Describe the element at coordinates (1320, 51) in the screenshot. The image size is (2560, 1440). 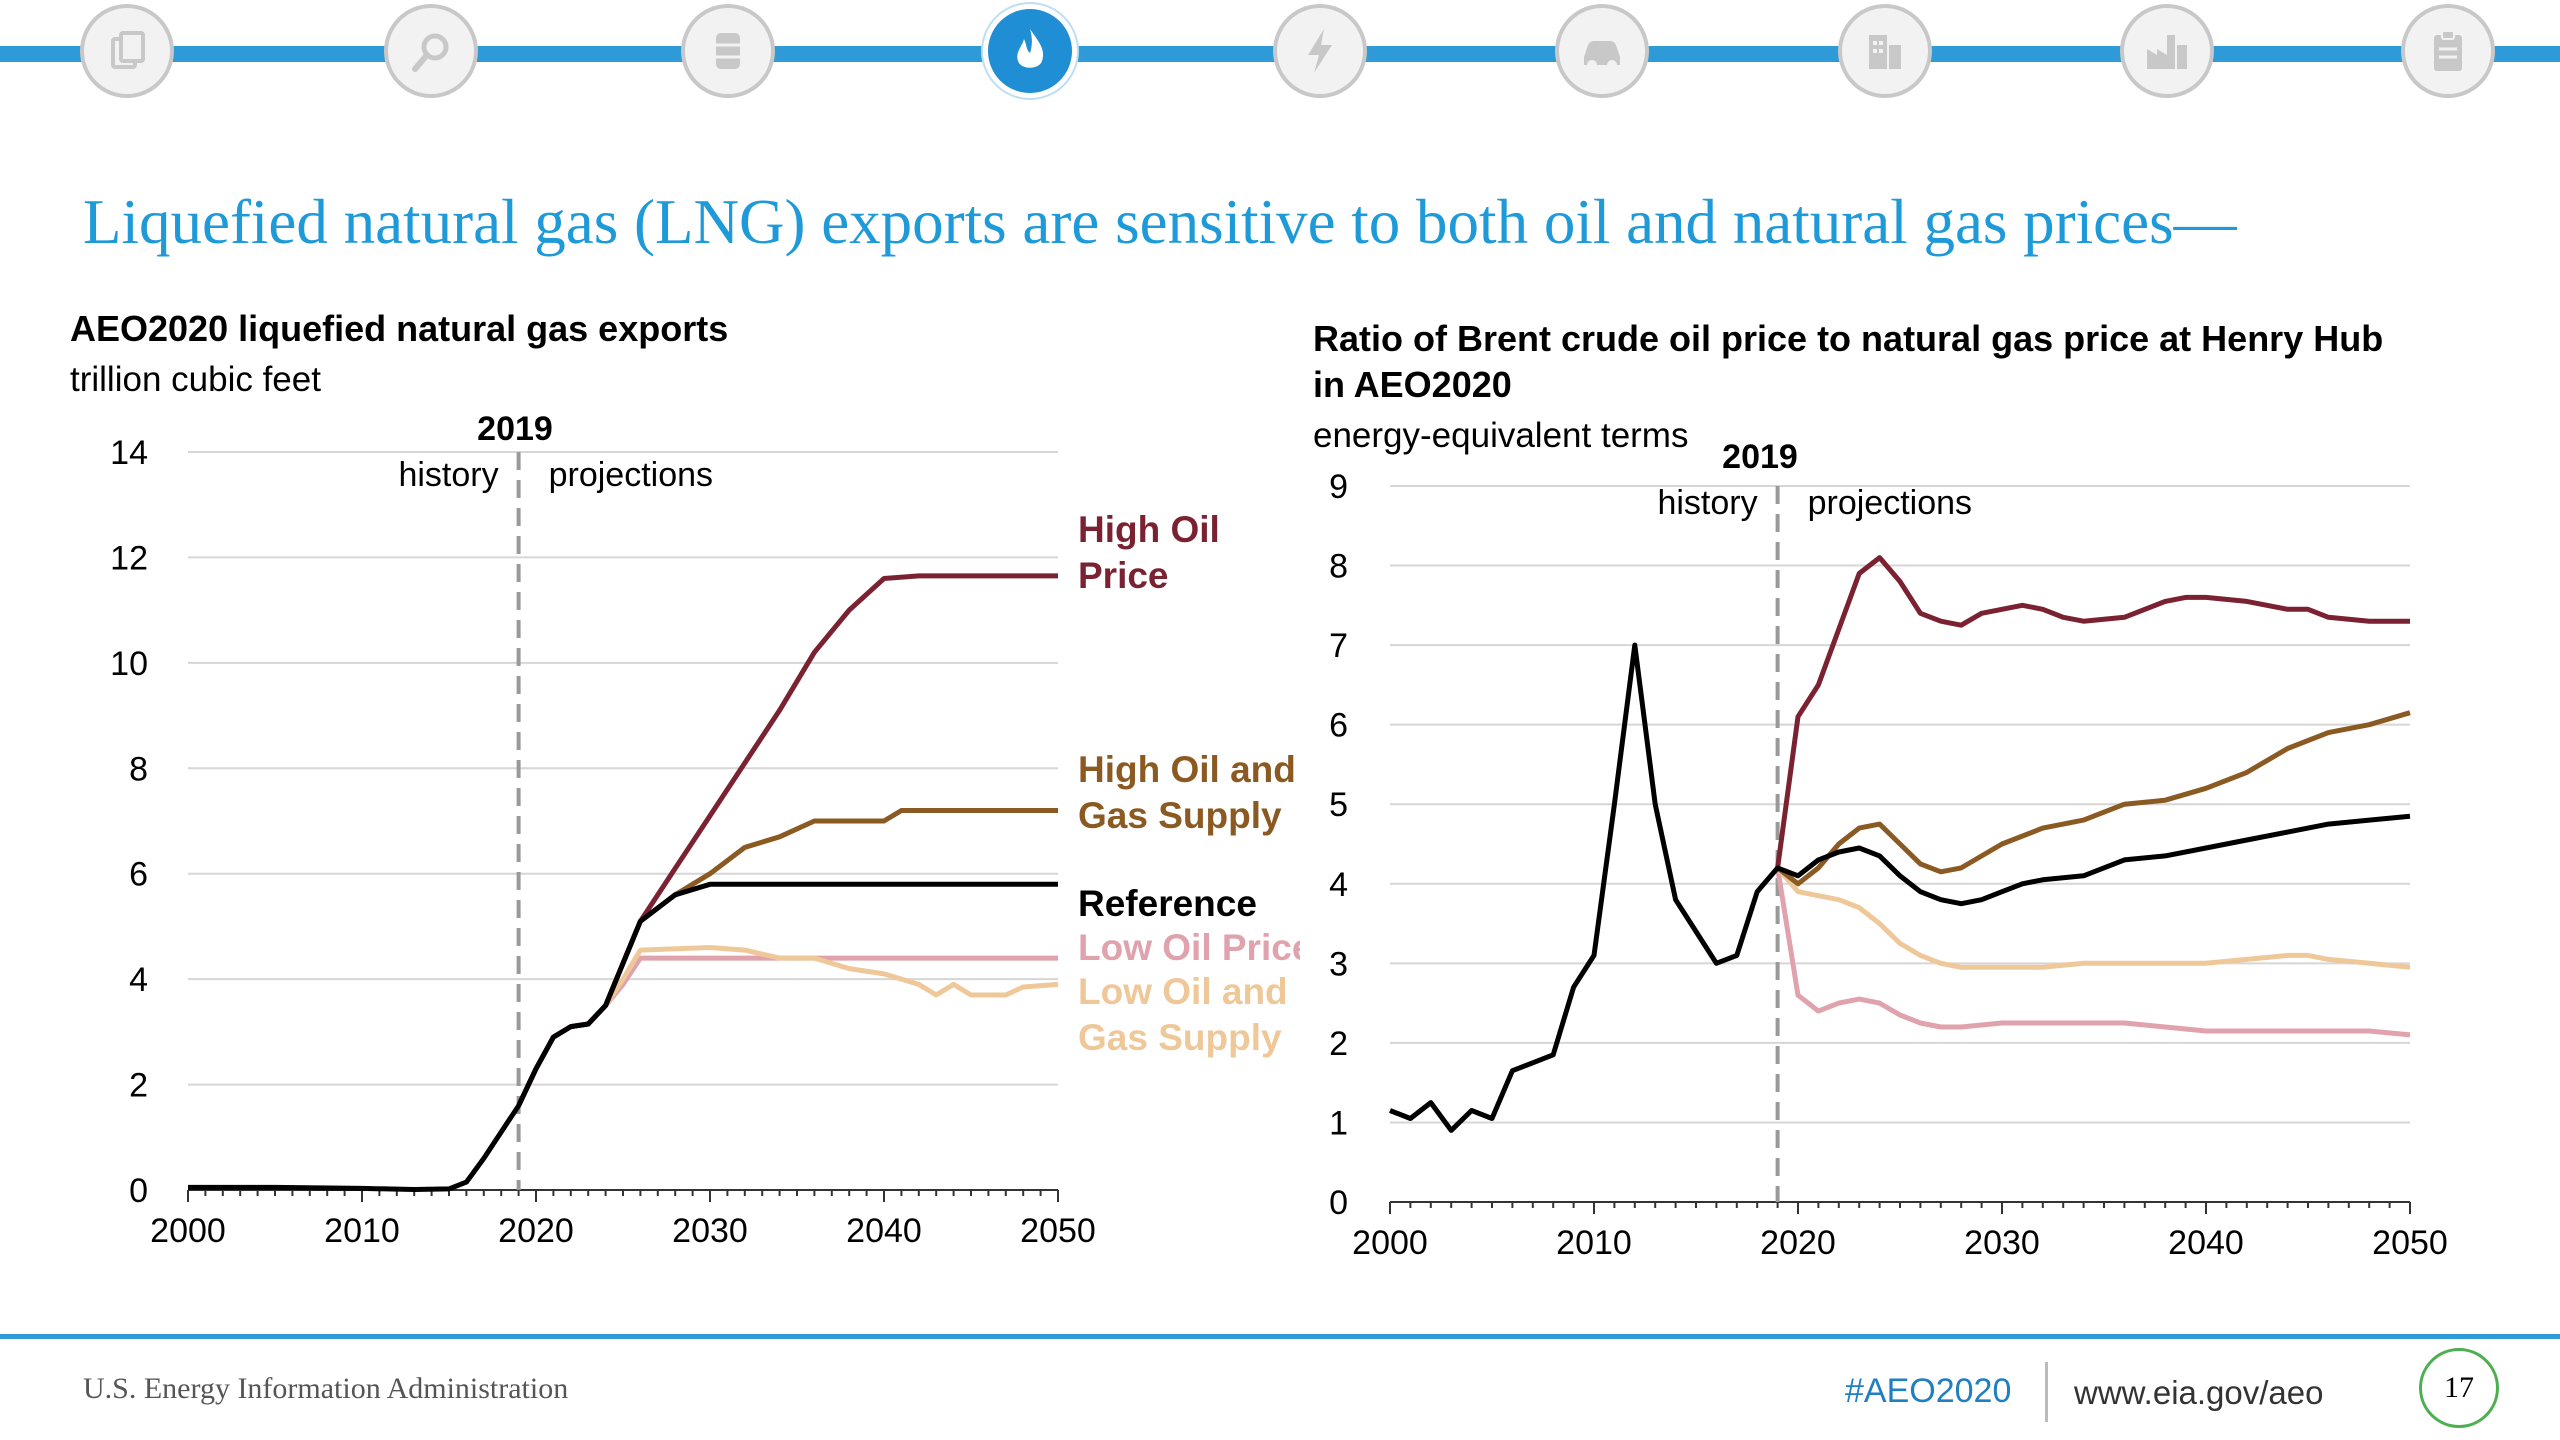
I see `electricity-bolt-icon` at that location.